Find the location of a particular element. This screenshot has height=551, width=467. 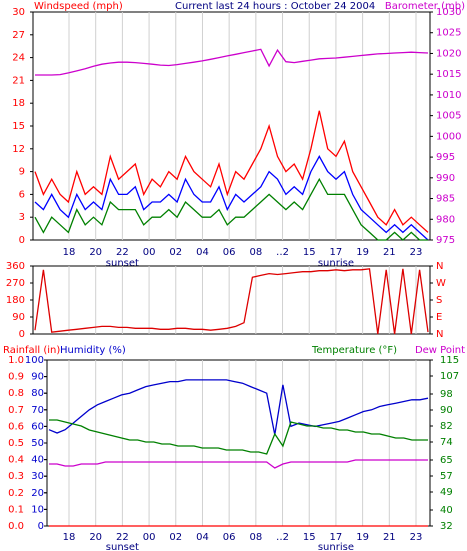

y-tick-label: 74 is located at coordinates (446, 442).